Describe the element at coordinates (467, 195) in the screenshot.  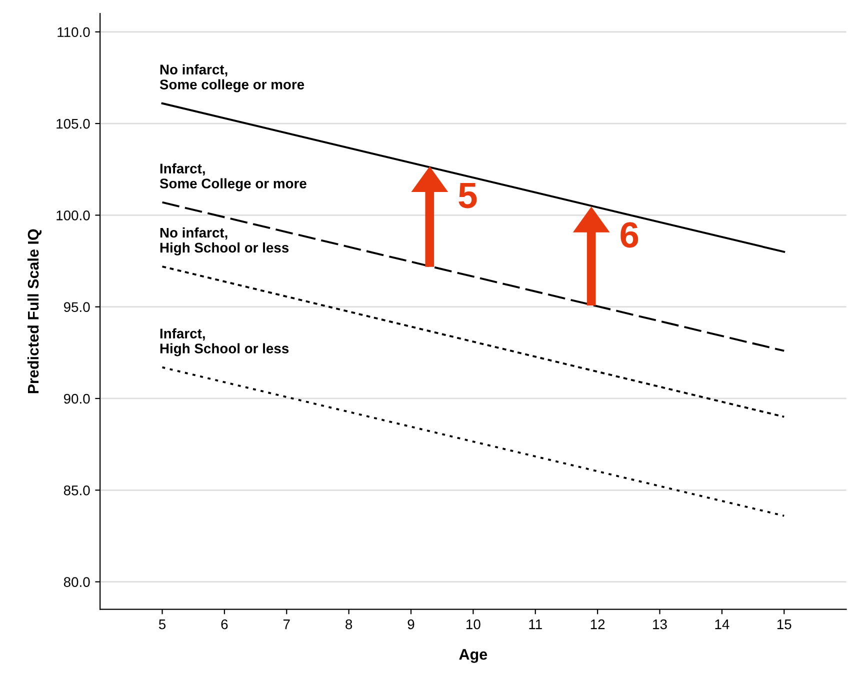
I see `annotation: 5` at that location.